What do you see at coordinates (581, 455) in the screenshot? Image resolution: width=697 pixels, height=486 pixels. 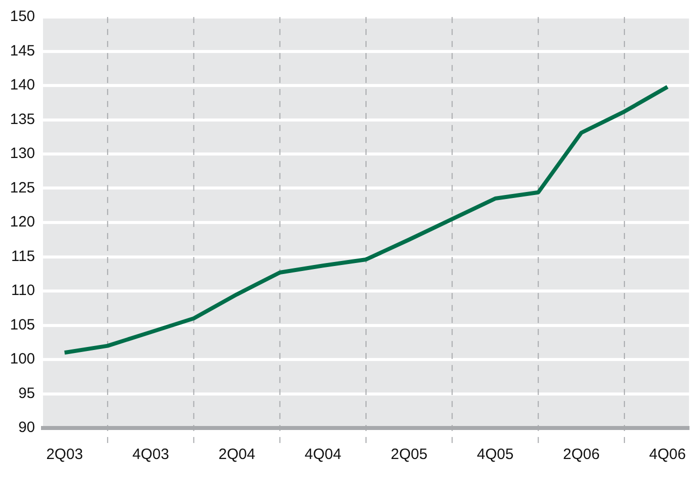 I see `x-tick-label: 2Q06` at bounding box center [581, 455].